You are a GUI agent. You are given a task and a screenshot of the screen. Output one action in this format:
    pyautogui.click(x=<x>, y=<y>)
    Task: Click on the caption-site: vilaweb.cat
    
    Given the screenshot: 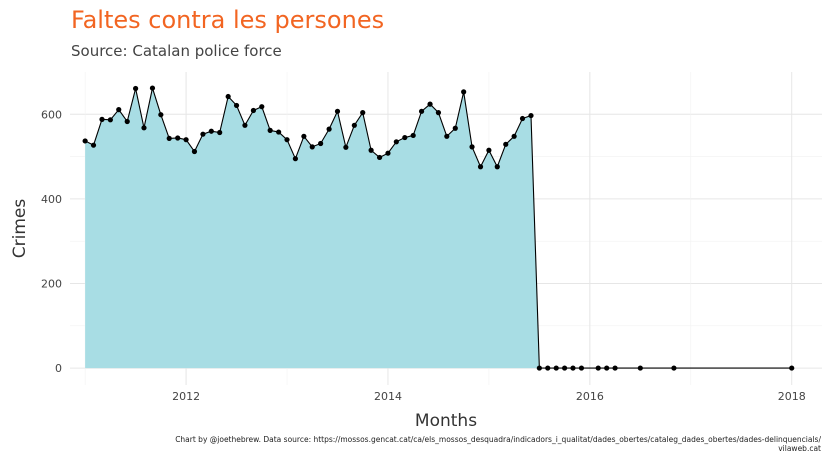 What is the action you would take?
    pyautogui.click(x=799, y=448)
    